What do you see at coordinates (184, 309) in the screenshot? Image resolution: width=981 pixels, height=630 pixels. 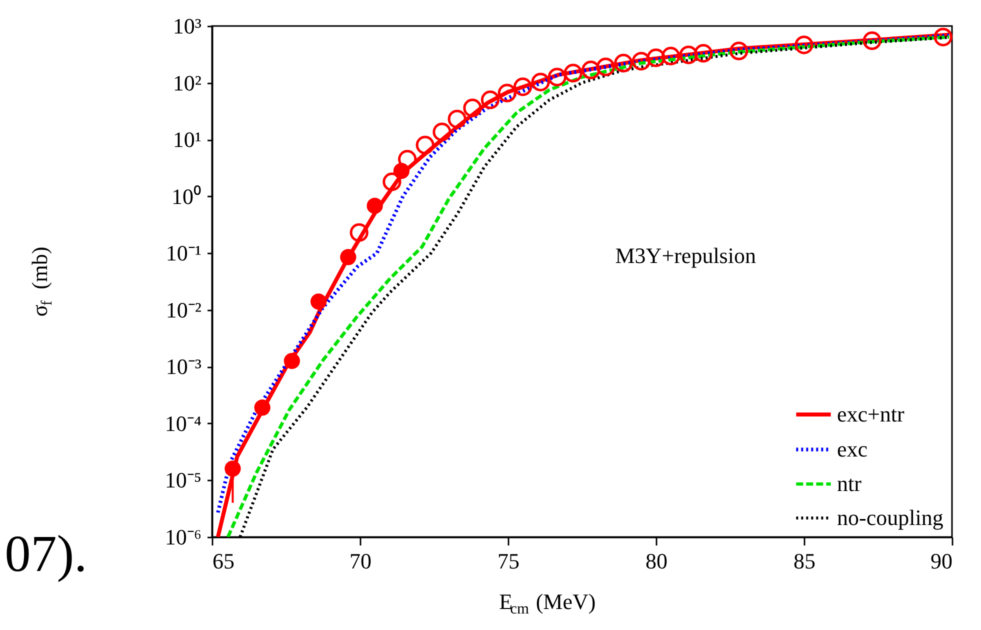 I see `y-tick-label: 10⁻²` at bounding box center [184, 309].